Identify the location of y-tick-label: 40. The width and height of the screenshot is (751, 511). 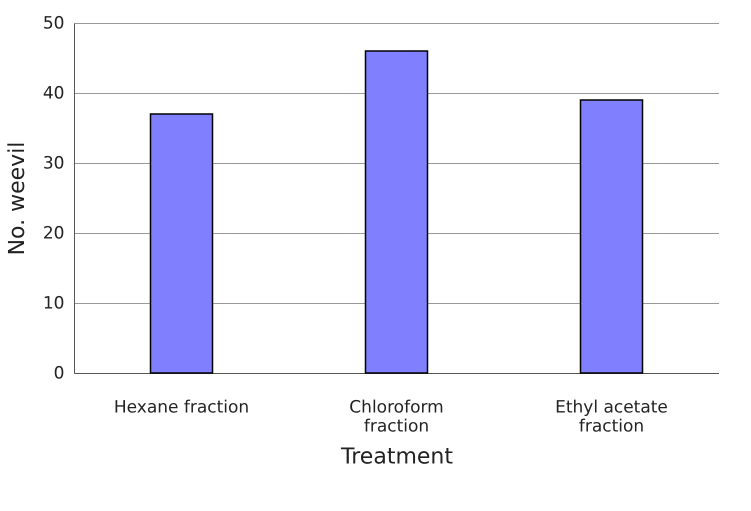
(53, 94).